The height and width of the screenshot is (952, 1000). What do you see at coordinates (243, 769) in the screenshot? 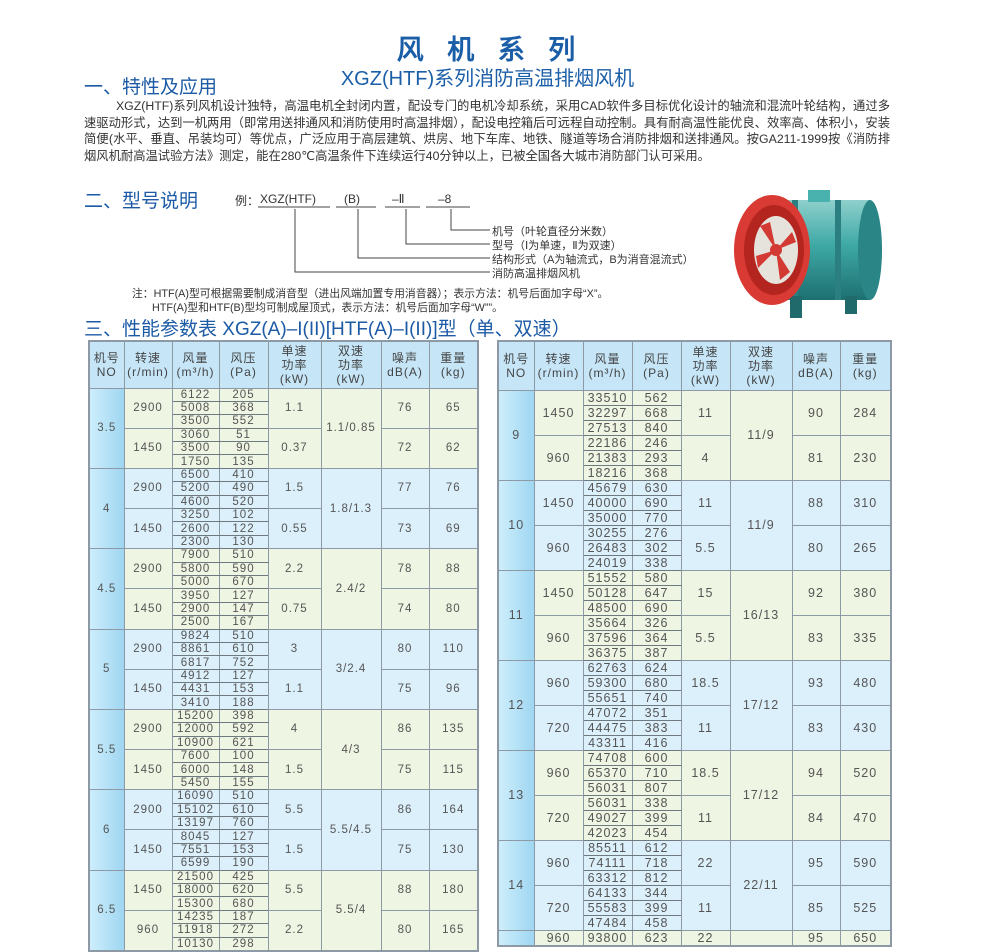
I see `pressure-cell: 148` at bounding box center [243, 769].